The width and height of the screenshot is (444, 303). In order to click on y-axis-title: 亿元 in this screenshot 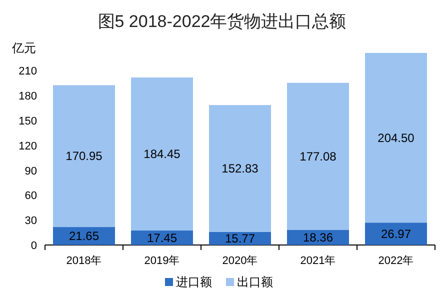, I will do `click(23, 48)`.